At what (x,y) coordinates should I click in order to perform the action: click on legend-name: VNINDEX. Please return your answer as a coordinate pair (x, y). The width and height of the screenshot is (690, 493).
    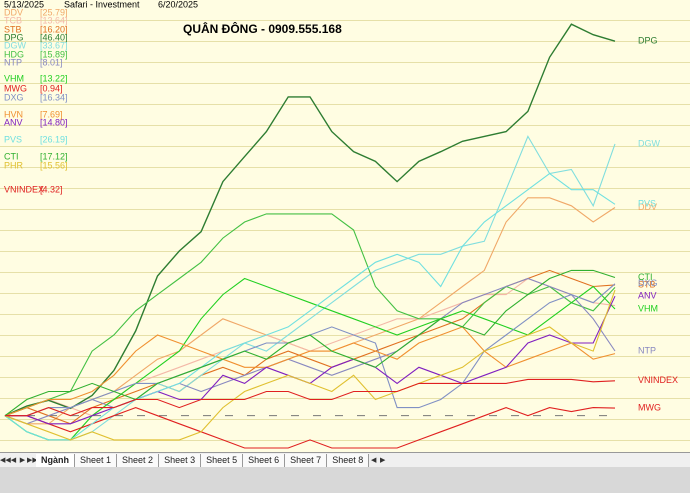
    Looking at the image, I should click on (24, 189).